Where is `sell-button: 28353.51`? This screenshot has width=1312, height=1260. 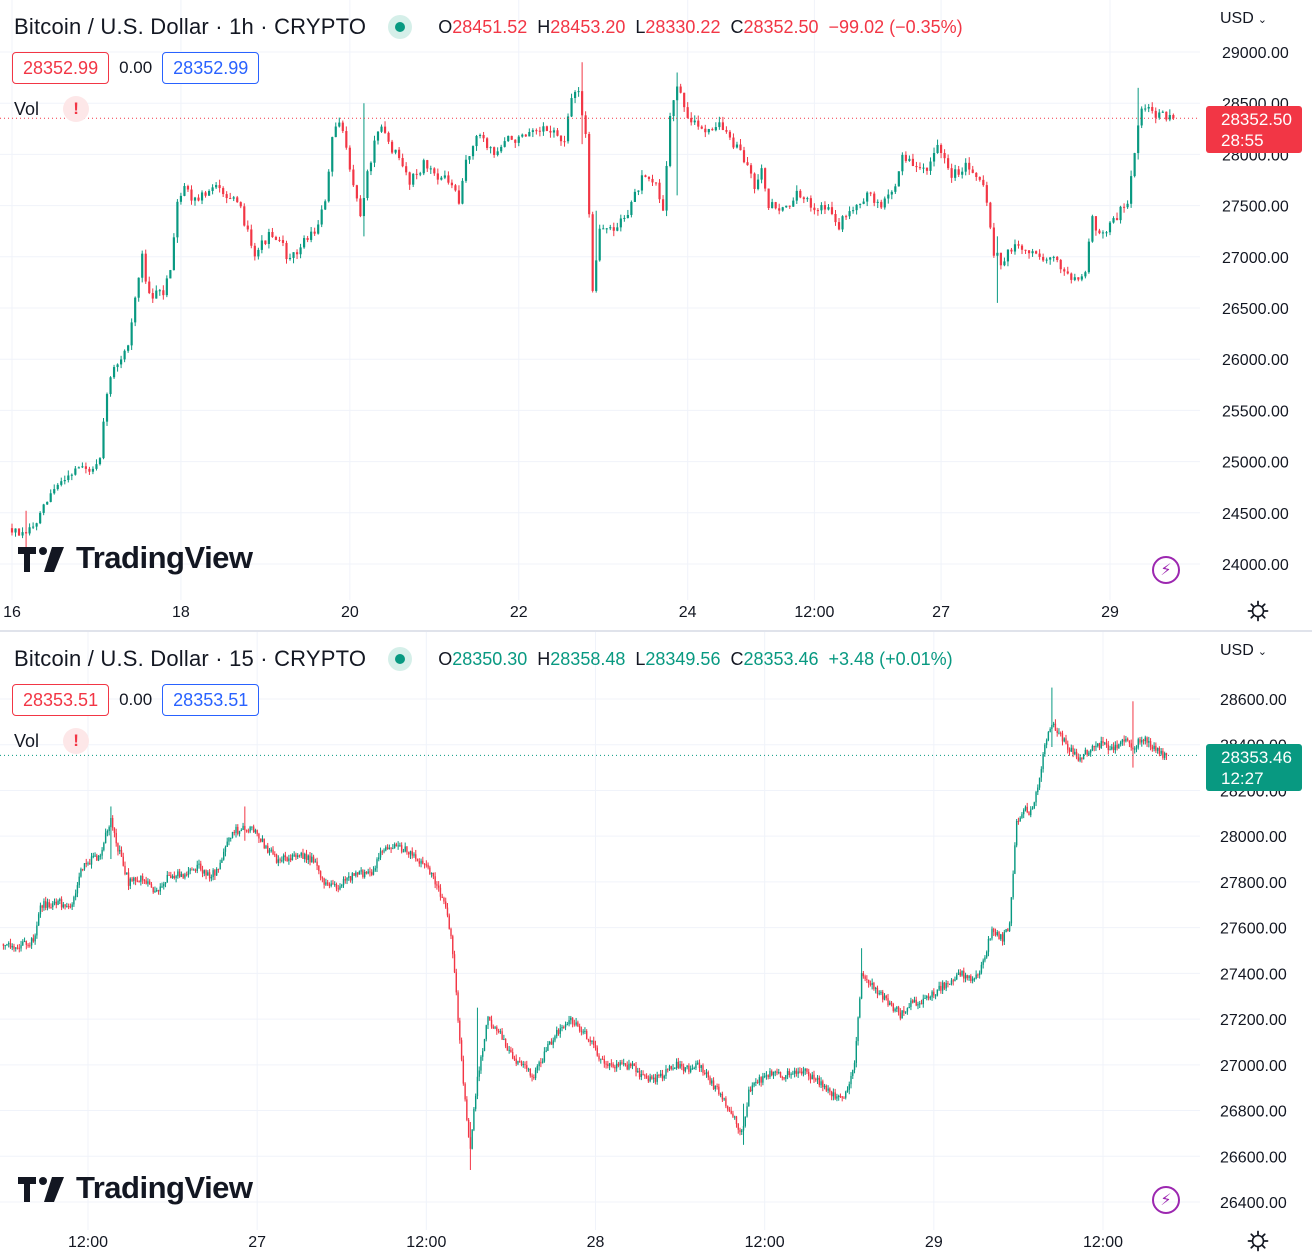
sell-button: 28353.51 is located at coordinates (61, 700).